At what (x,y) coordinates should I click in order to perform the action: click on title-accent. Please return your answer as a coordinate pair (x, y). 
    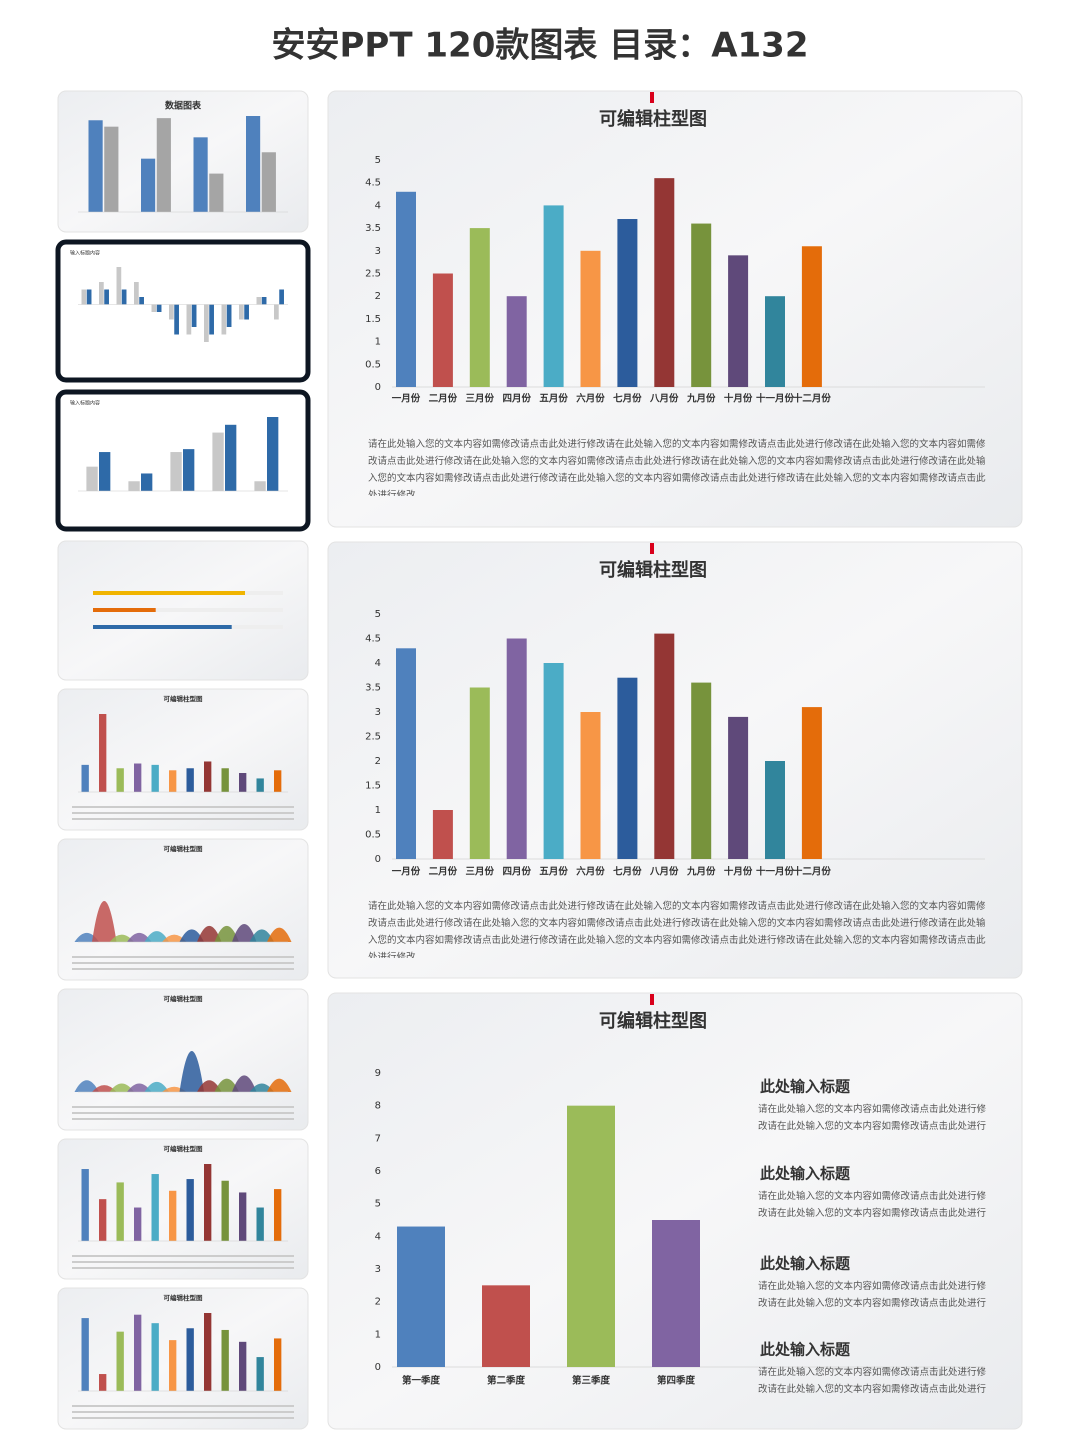
    Looking at the image, I should click on (652, 548).